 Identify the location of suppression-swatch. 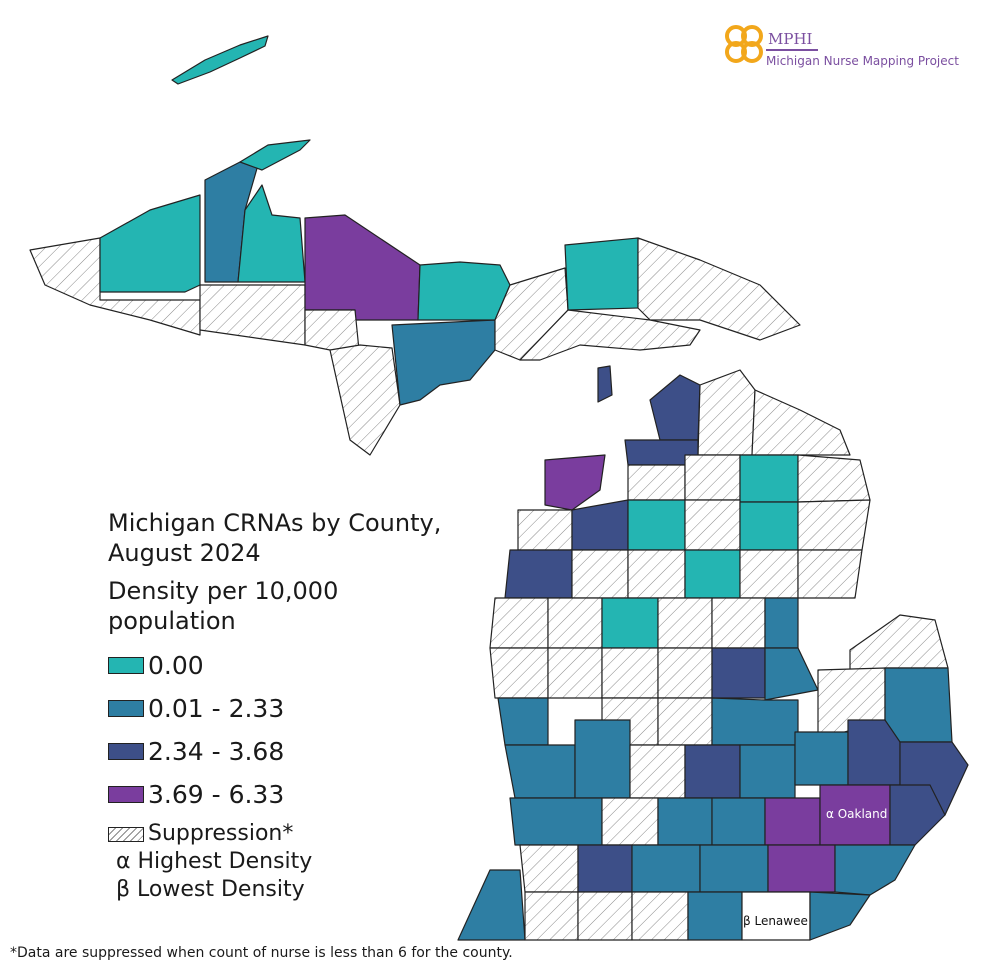
(126, 834).